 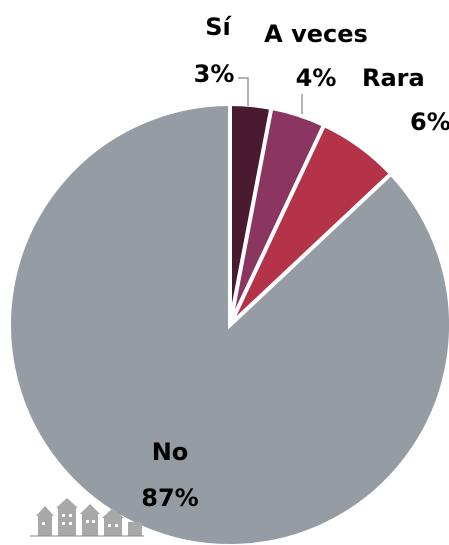 I want to click on leader-line-si, so click(x=243, y=91).